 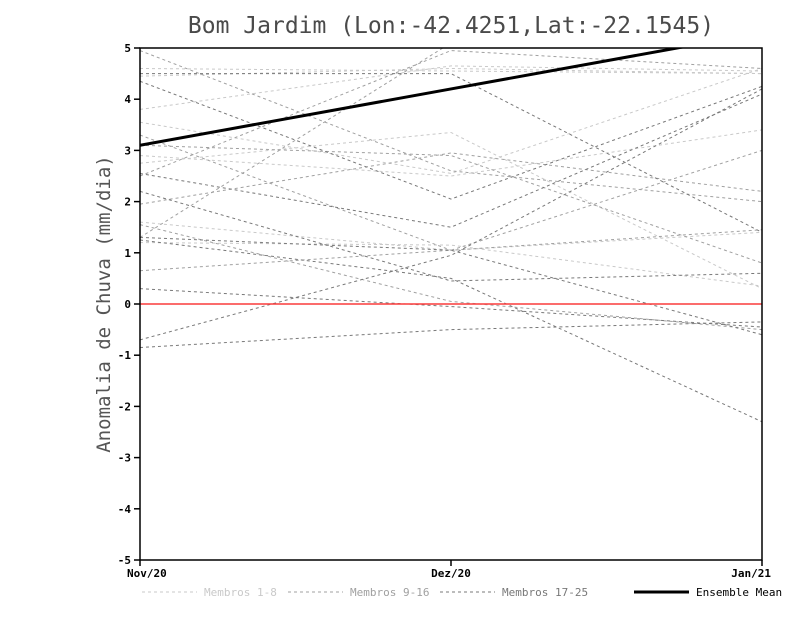 What do you see at coordinates (240, 592) in the screenshot?
I see `legend-label: Membros 1-8` at bounding box center [240, 592].